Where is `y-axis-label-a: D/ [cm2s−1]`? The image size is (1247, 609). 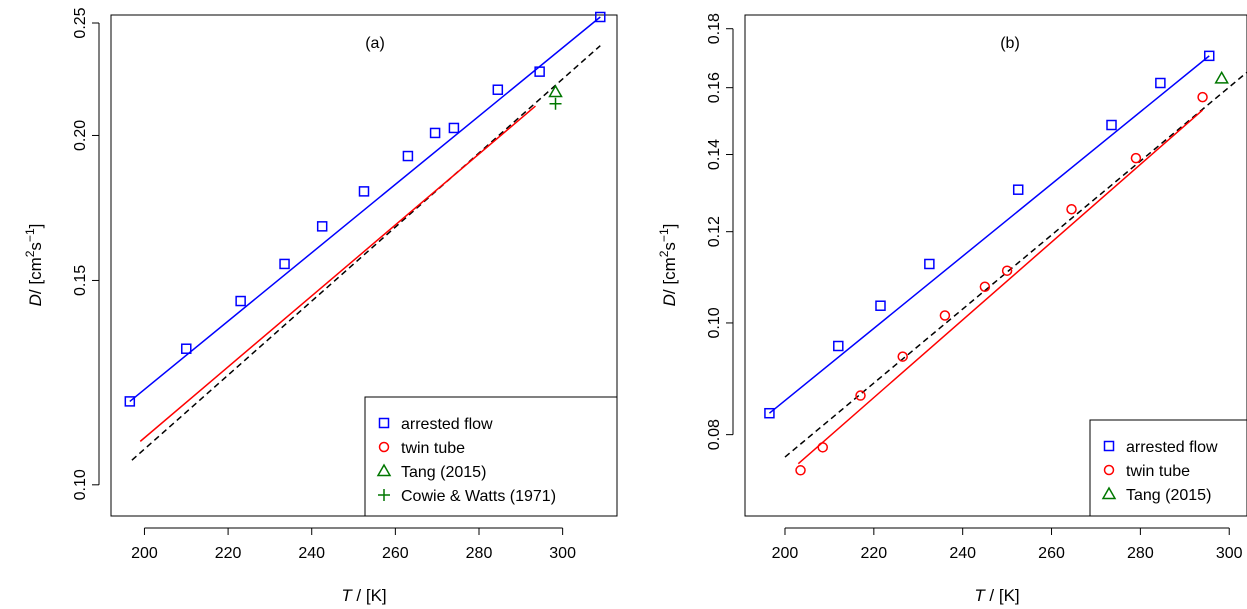
y-axis-label-a: D/ [cm2s−1] is located at coordinates (34, 265).